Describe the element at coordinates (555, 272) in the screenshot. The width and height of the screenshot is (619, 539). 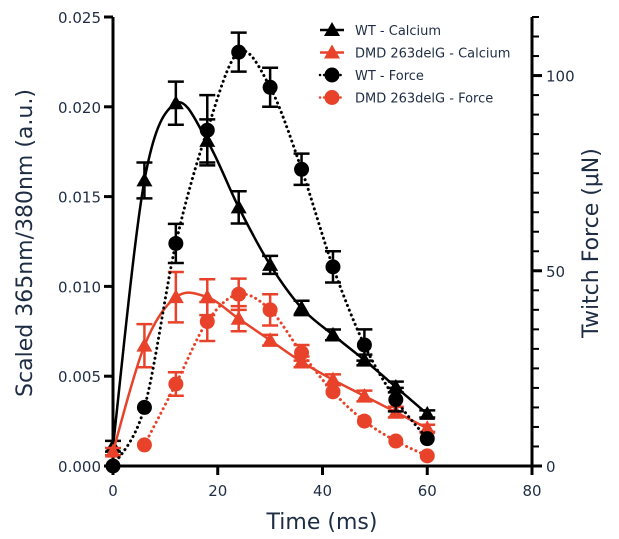
I see `y2-tick-label: 50` at that location.